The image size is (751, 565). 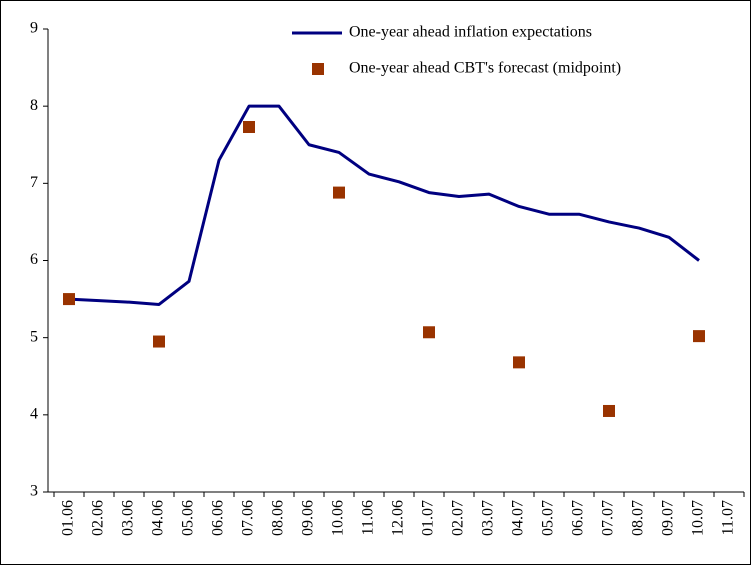 I want to click on x-tick-label: 11.07, so click(x=728, y=517).